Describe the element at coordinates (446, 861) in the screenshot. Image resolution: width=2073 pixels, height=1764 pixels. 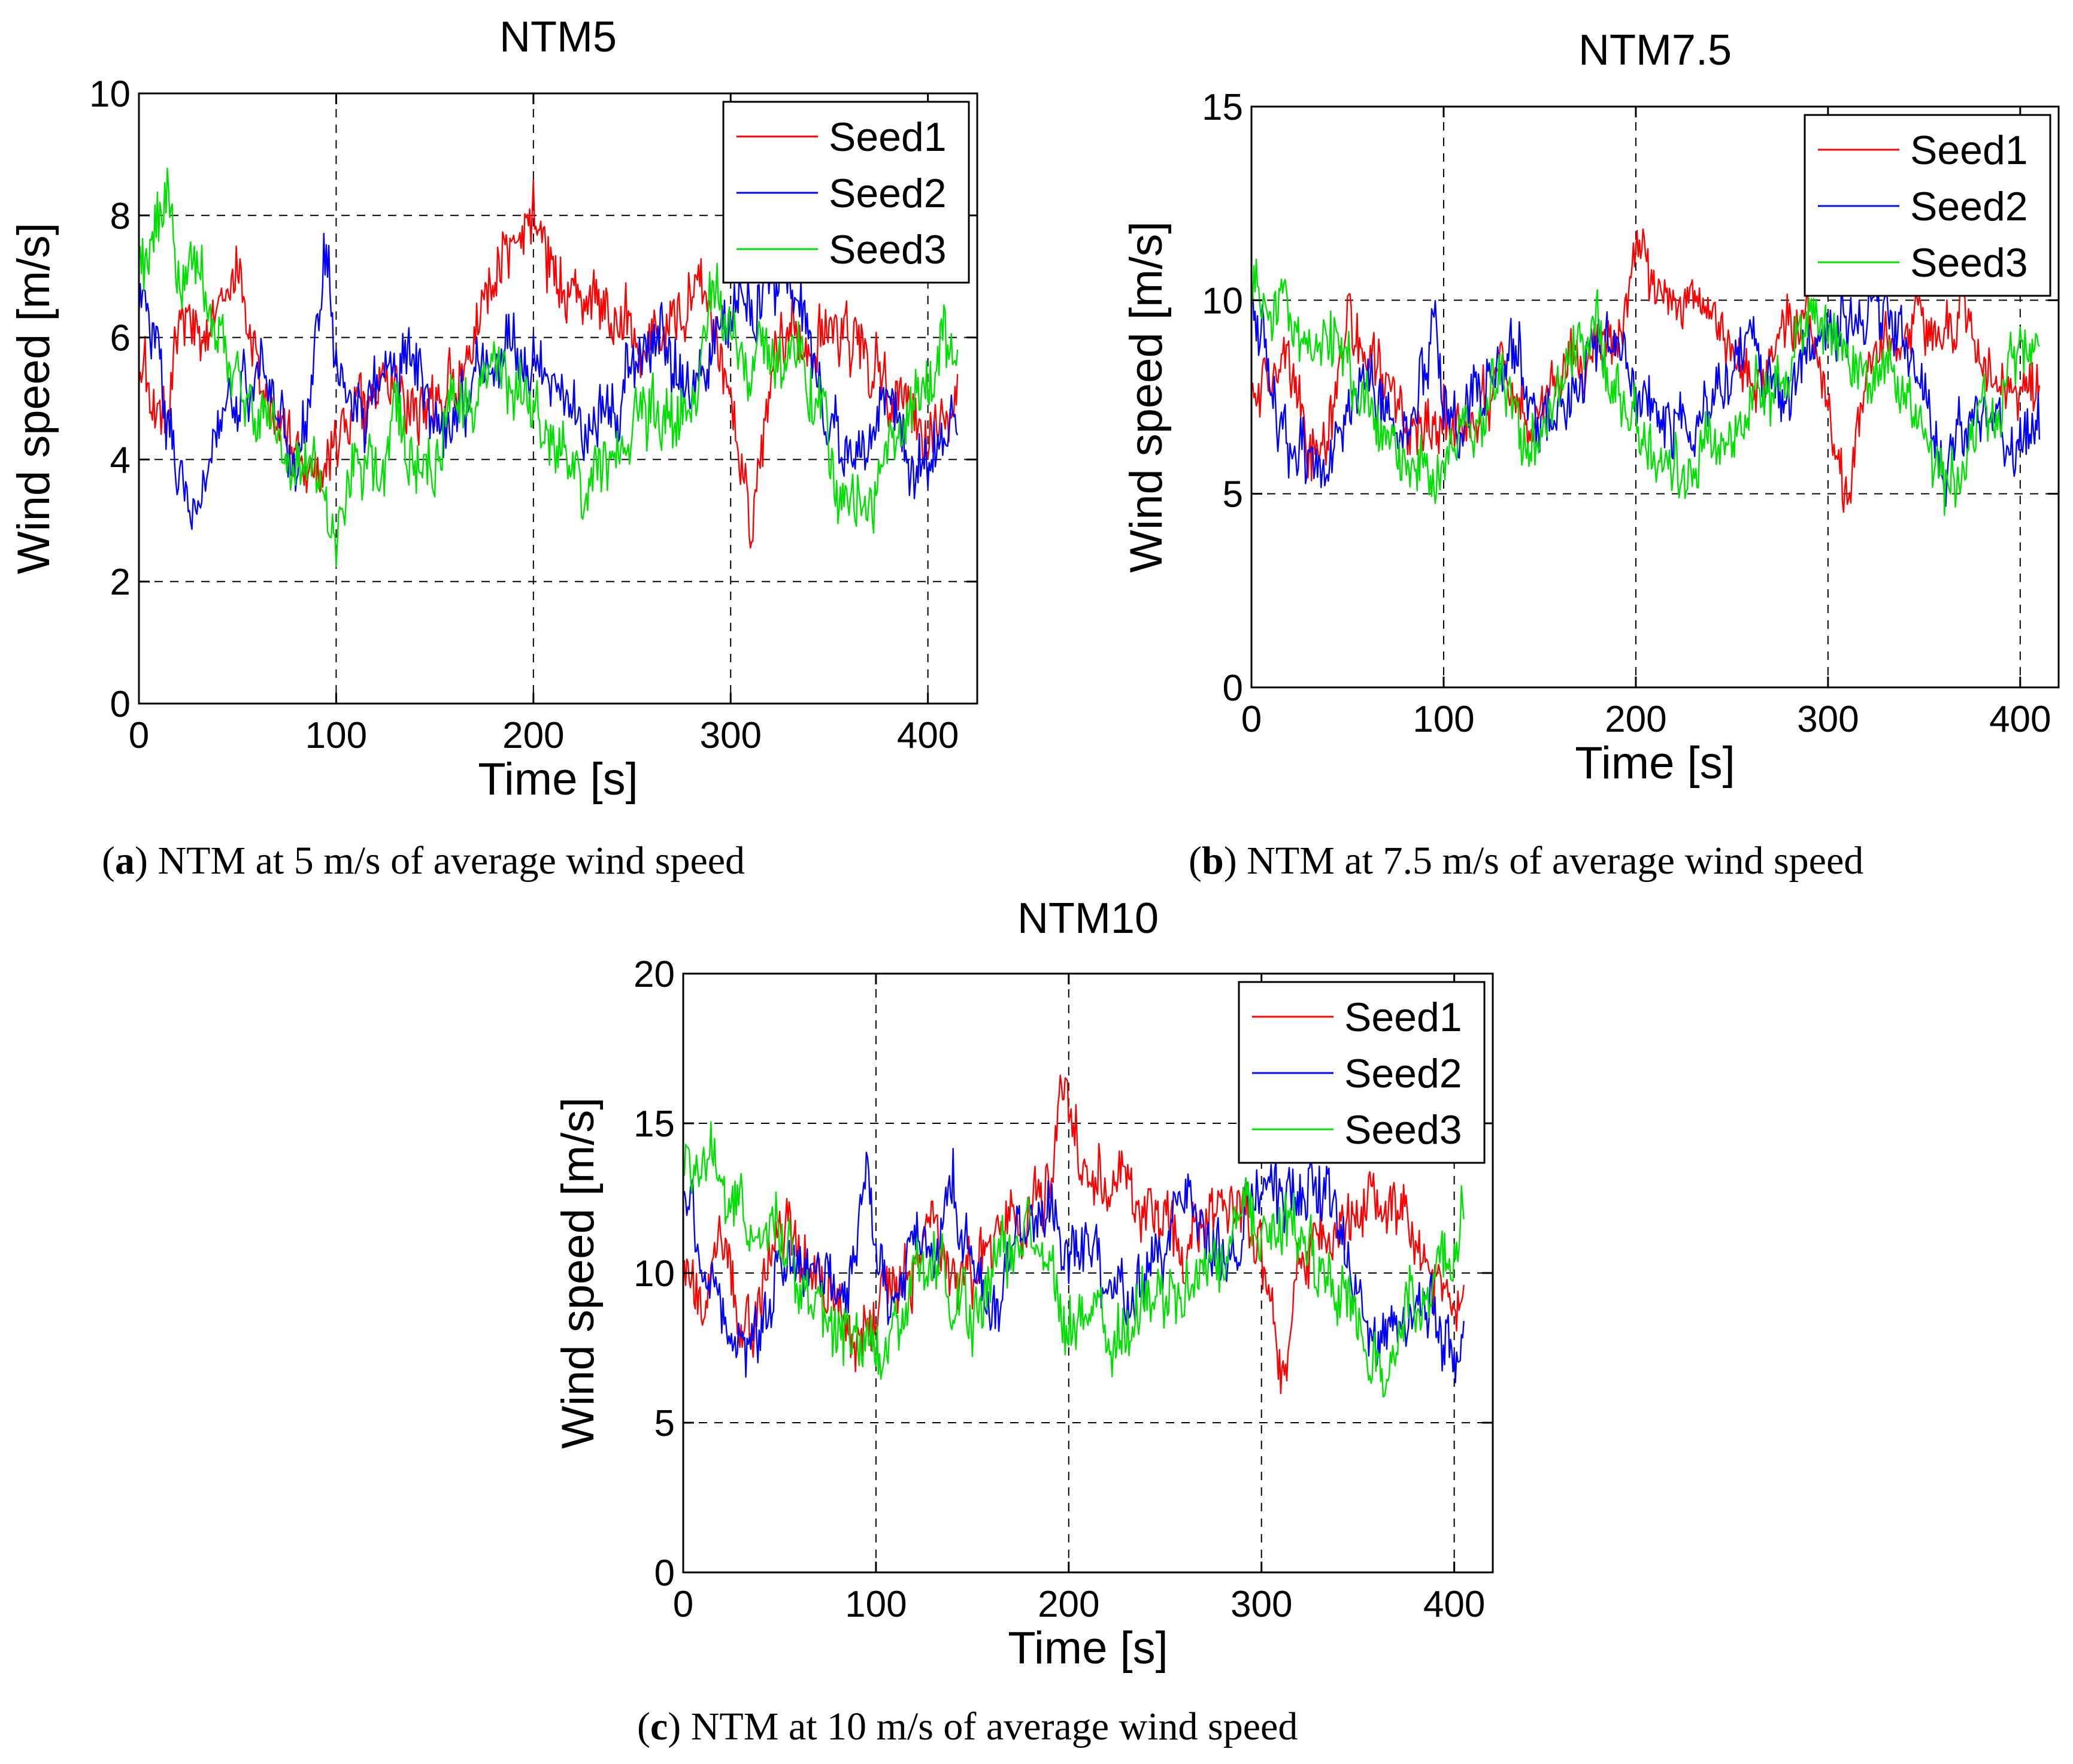
I see `caption-a-text: NTM at 5 m/s of average wind speed` at that location.